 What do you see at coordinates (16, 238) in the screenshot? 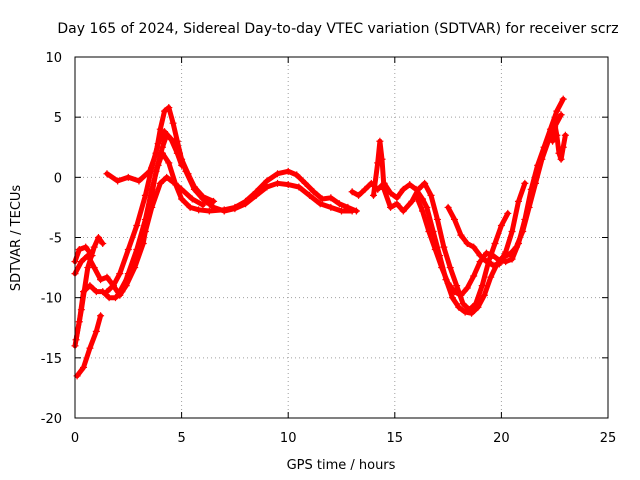
I see `y-axis-label: SDTVAR / TECUs` at bounding box center [16, 238].